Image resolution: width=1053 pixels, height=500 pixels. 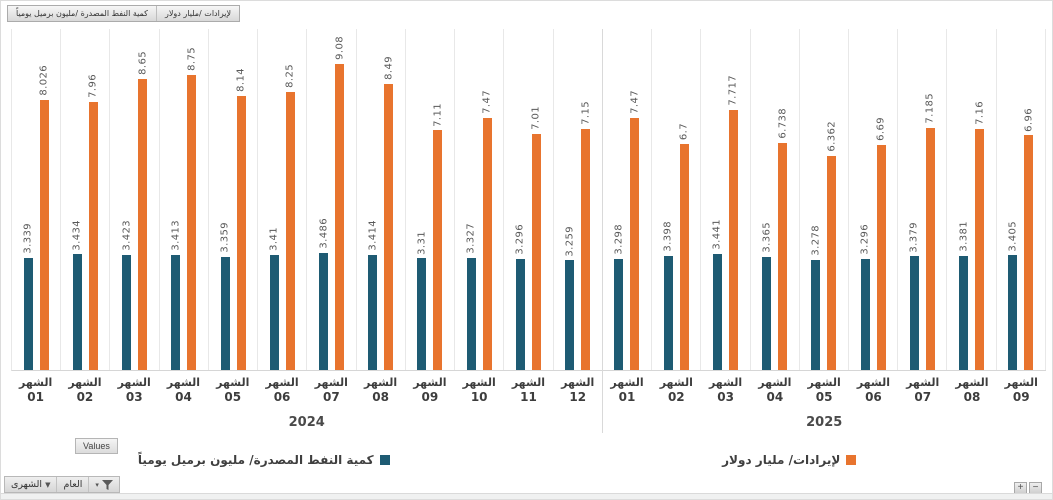 What do you see at coordinates (914, 296) in the screenshot?
I see `quantity-bar: 3.379` at bounding box center [914, 296].